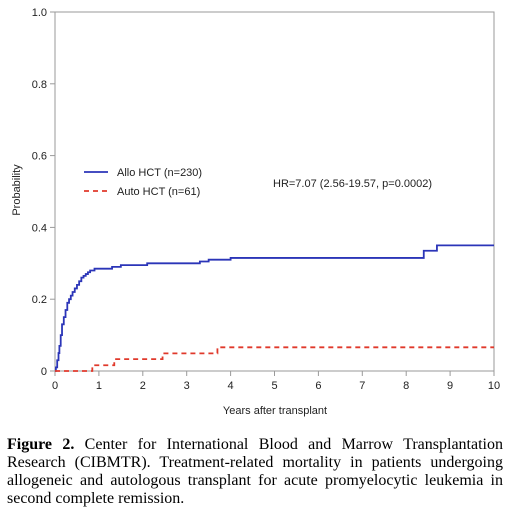 This screenshot has height=522, width=510. I want to click on x-tick-label: 6, so click(318, 386).